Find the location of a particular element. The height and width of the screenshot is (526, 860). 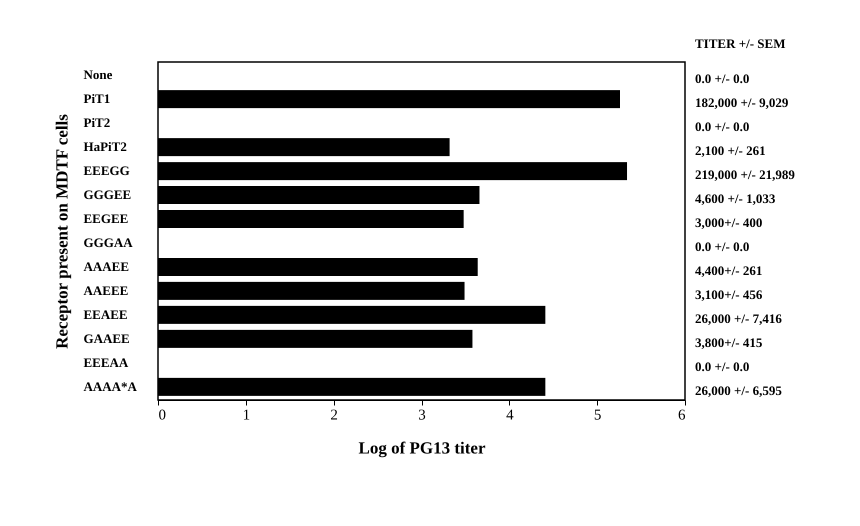

y-tick-label: PiT2 is located at coordinates (97, 122).